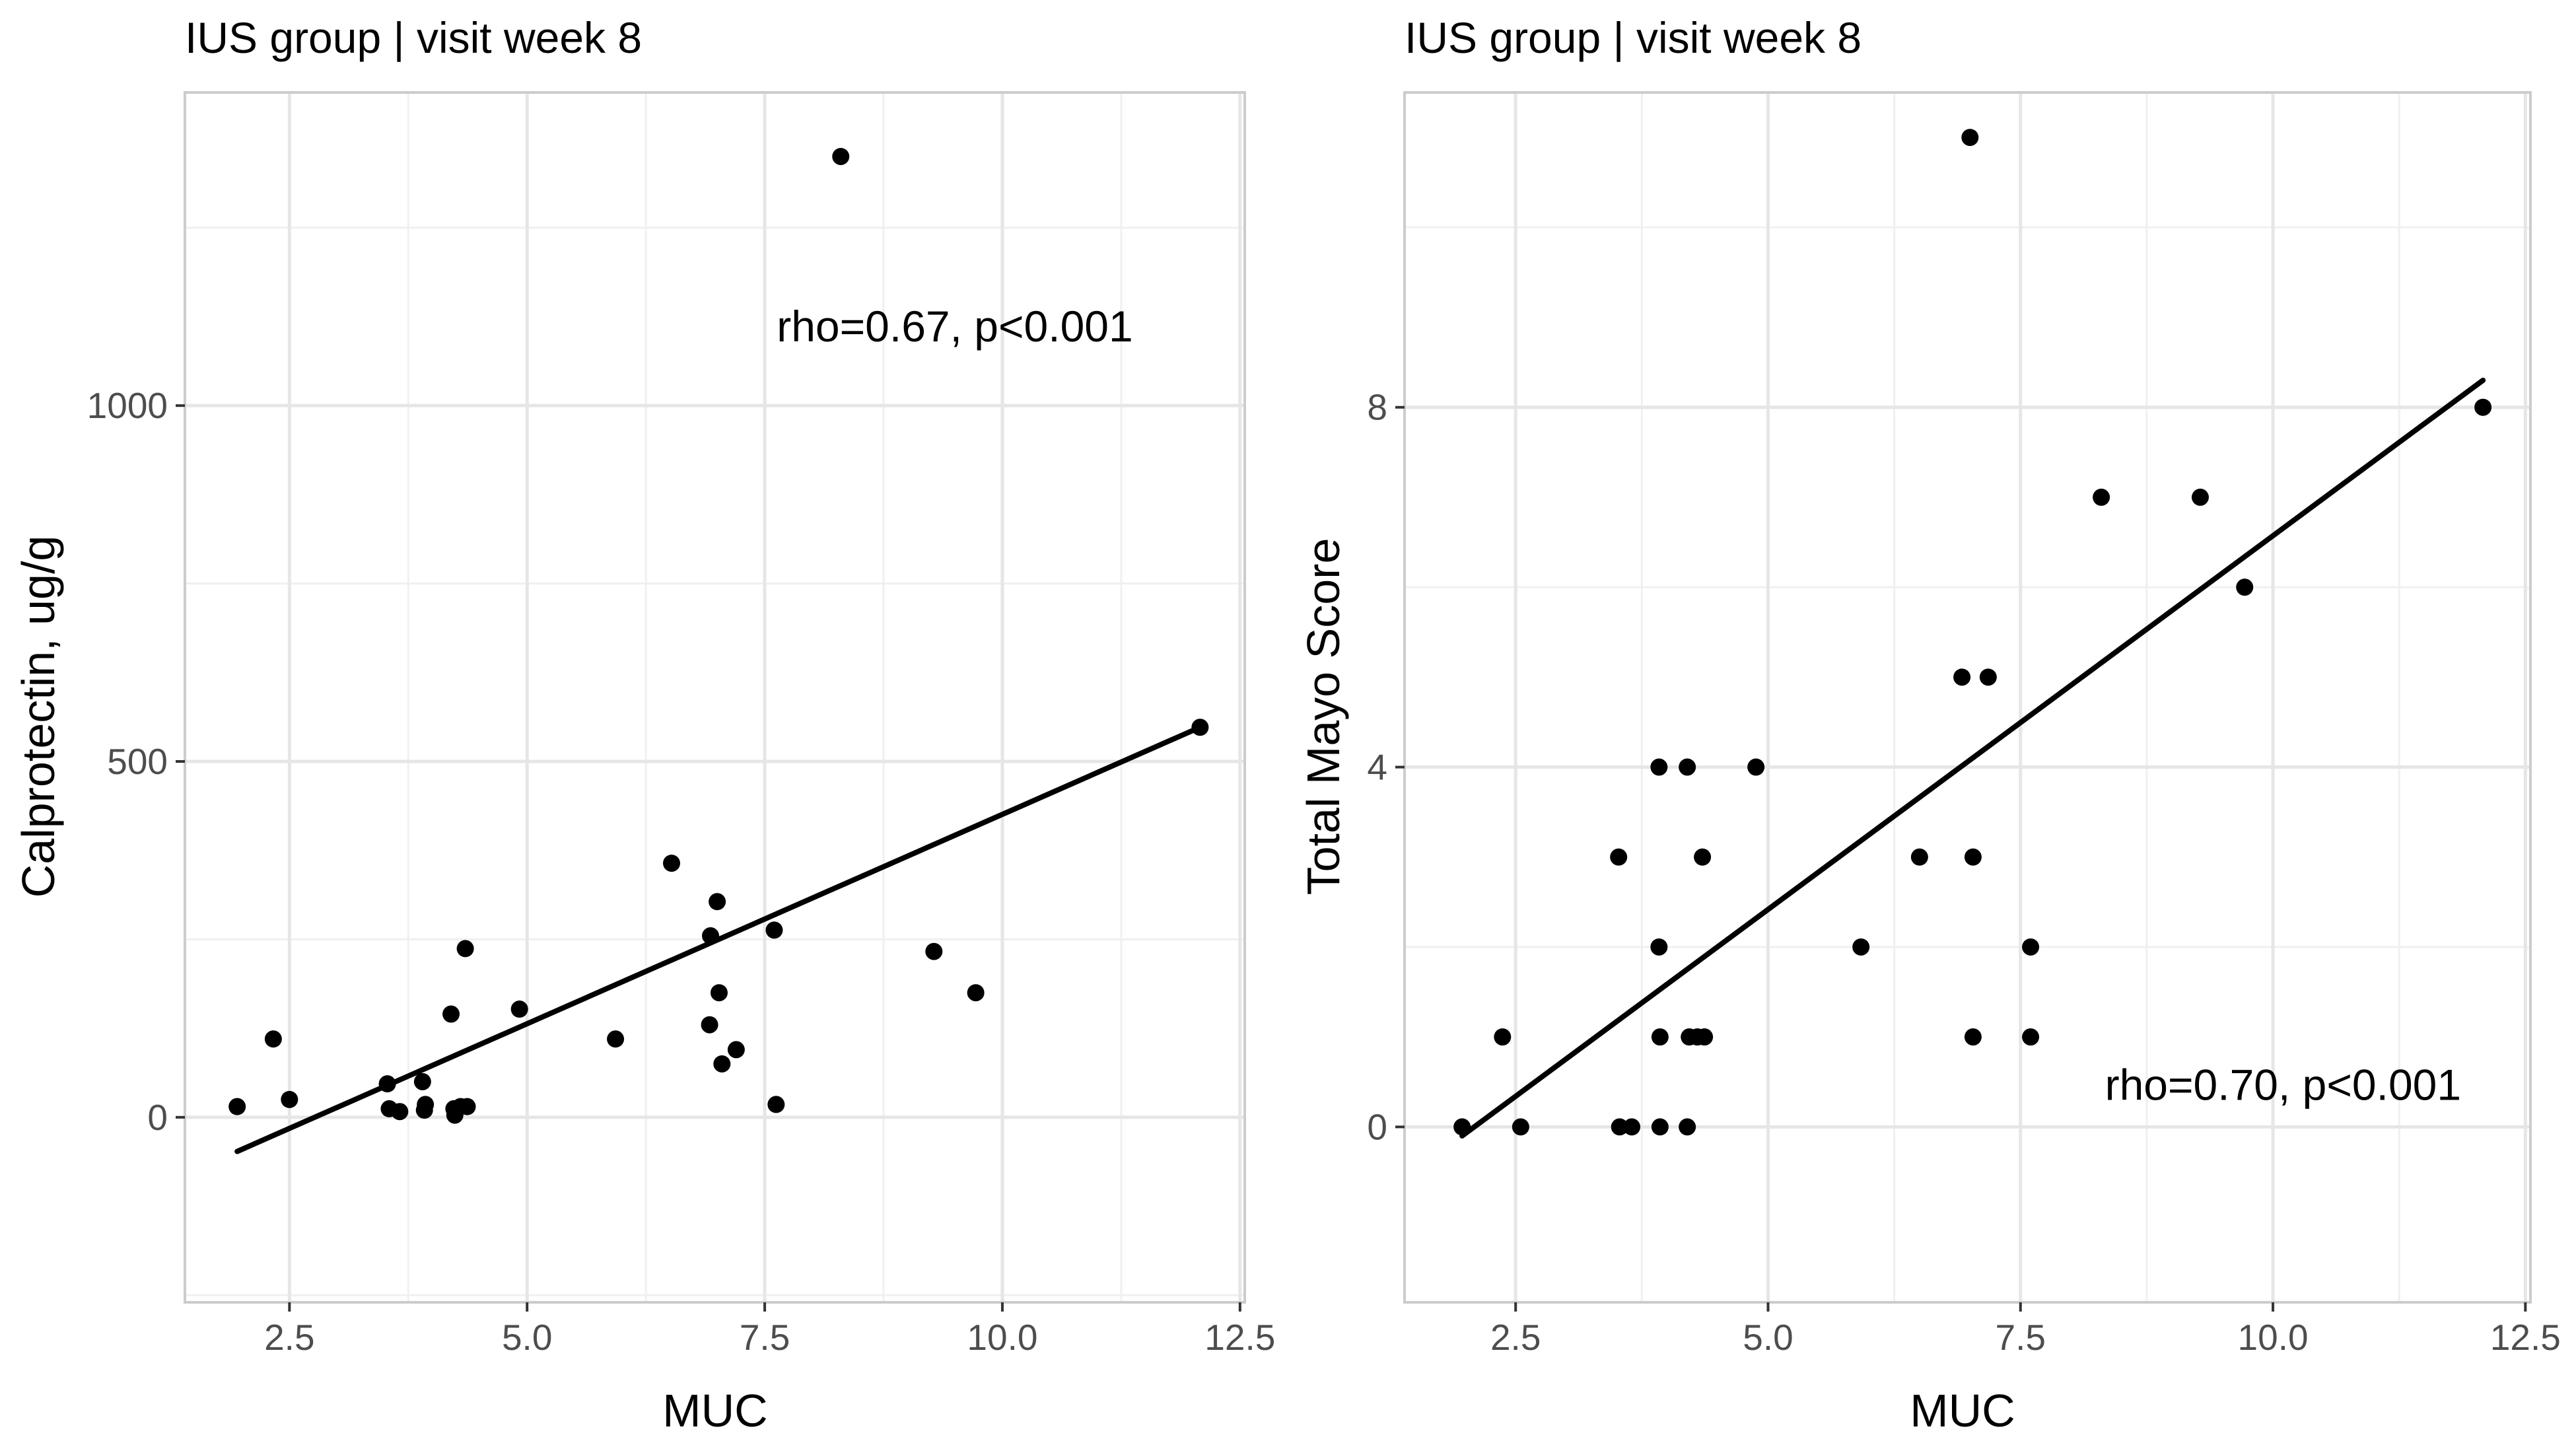 The height and width of the screenshot is (1441, 2576). What do you see at coordinates (128, 405) in the screenshot?
I see `y-tick-label: 1000` at bounding box center [128, 405].